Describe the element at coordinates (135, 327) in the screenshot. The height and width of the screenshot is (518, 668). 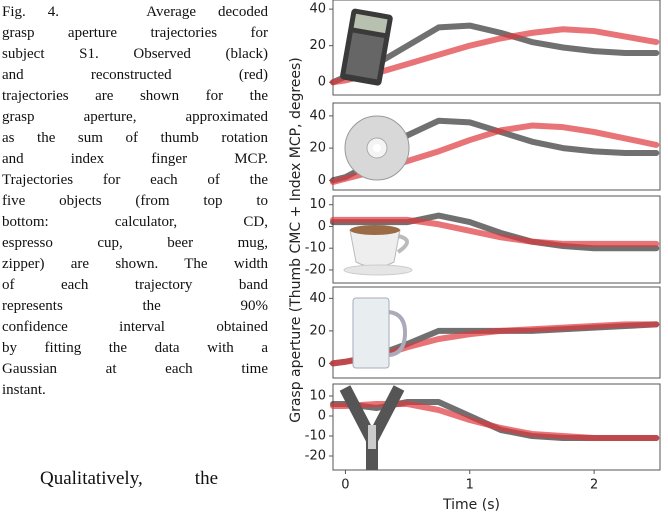
I see `caption-line: confidence interval obtained` at that location.